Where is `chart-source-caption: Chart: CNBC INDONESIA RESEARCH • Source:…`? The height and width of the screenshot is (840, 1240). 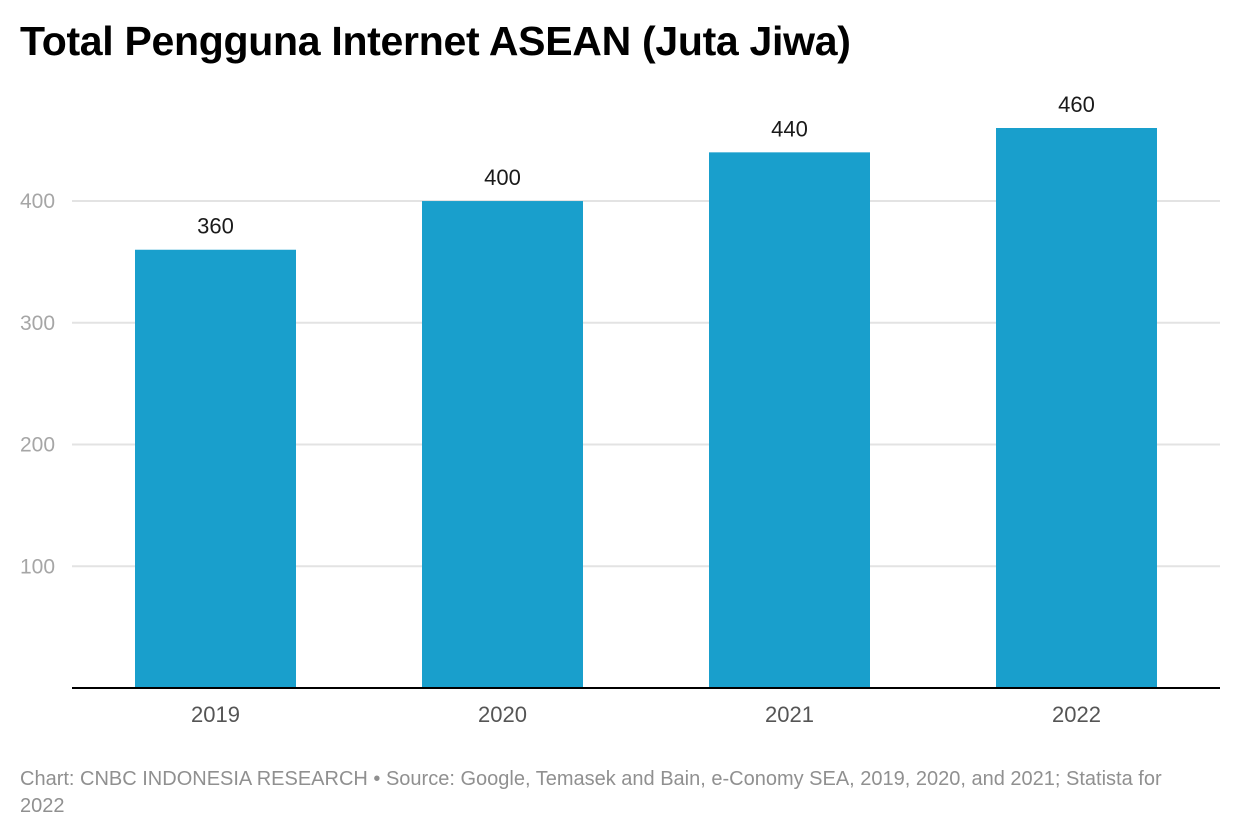
chart-source-caption: Chart: CNBC INDONESIA RESEARCH • Source:… is located at coordinates (591, 792).